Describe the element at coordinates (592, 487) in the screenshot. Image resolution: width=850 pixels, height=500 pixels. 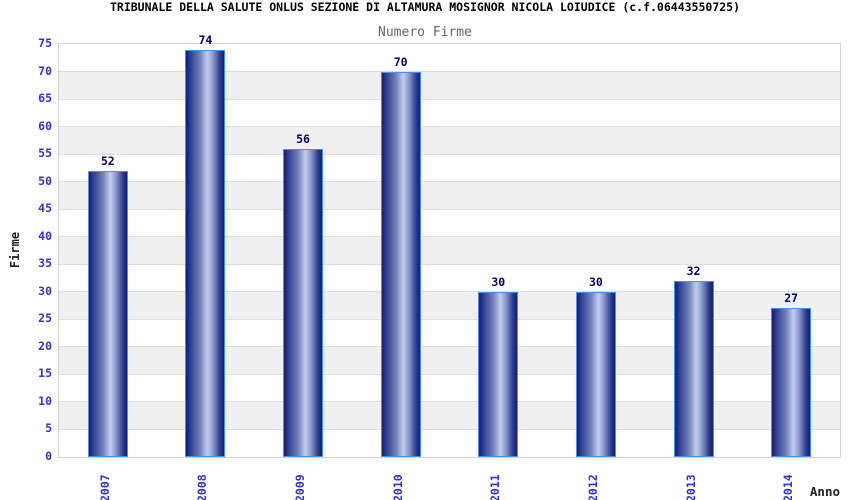
I see `x-tick-label: 2012` at that location.